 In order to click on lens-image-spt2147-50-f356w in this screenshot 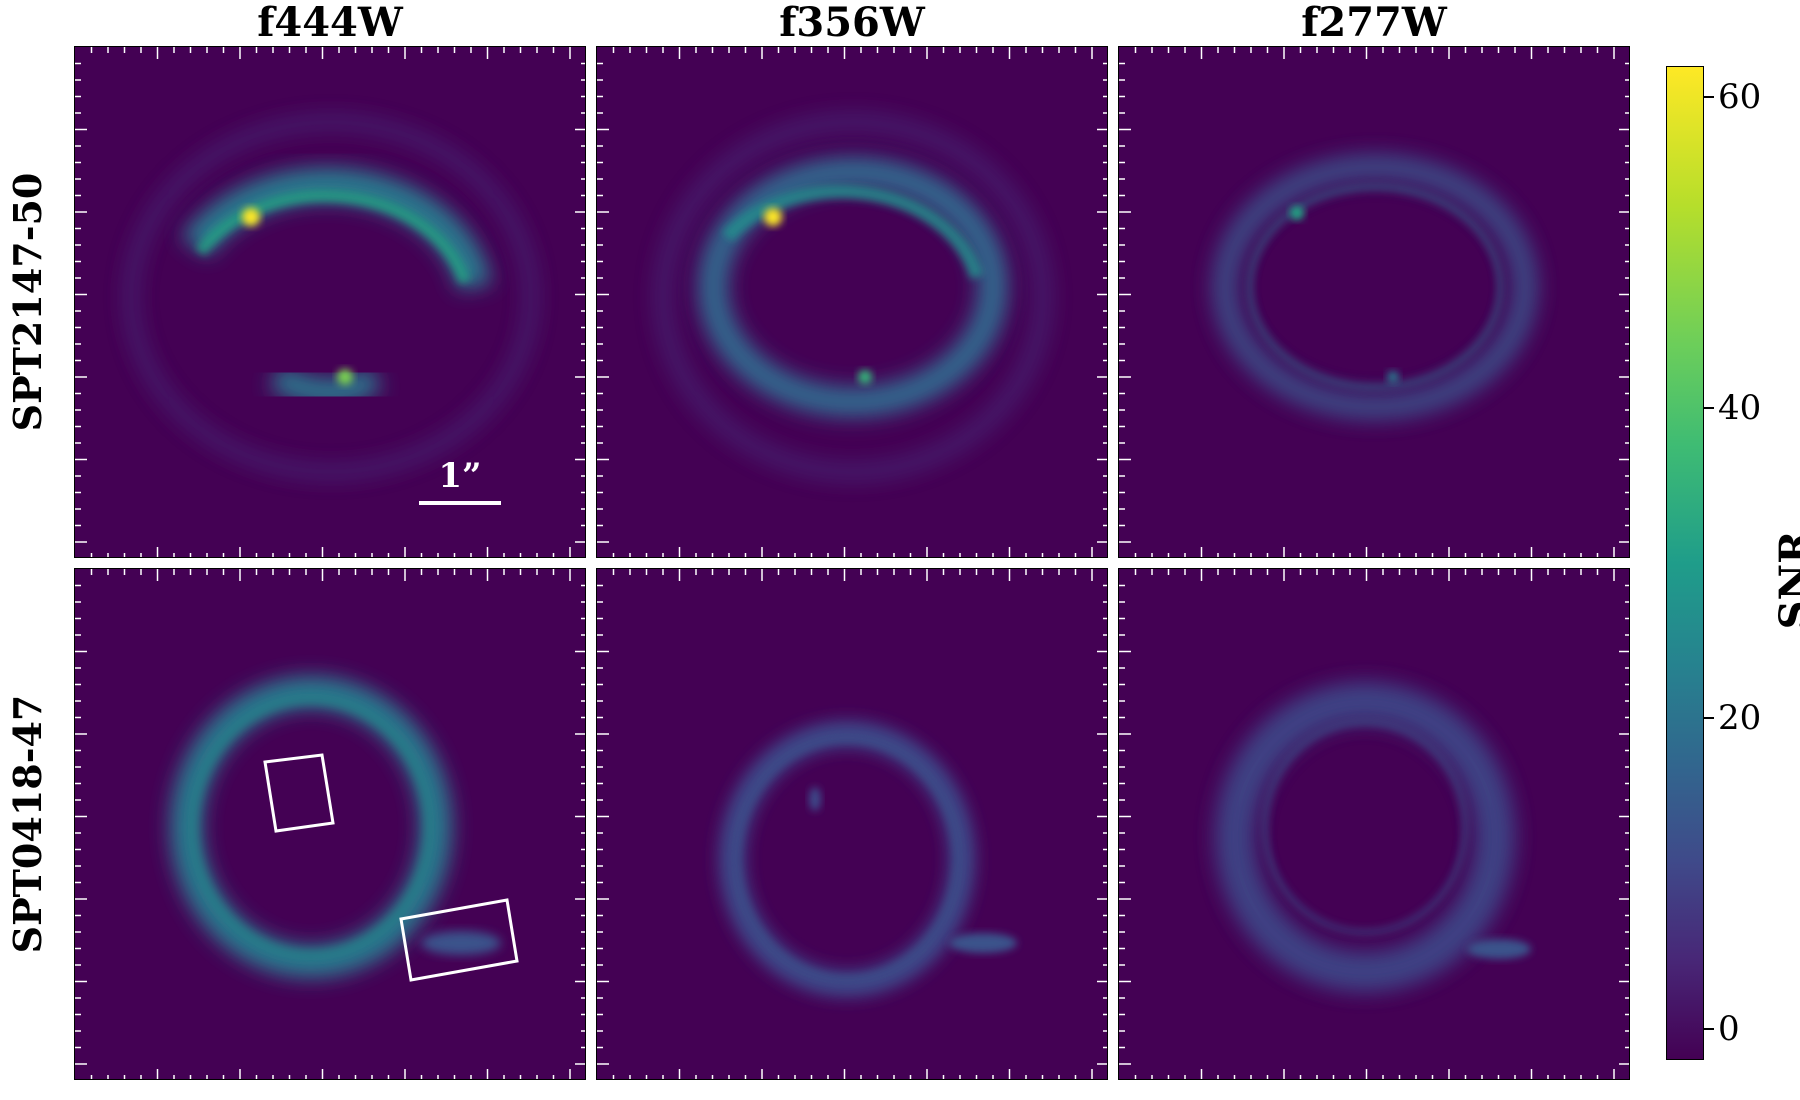, I will do `click(852, 302)`.